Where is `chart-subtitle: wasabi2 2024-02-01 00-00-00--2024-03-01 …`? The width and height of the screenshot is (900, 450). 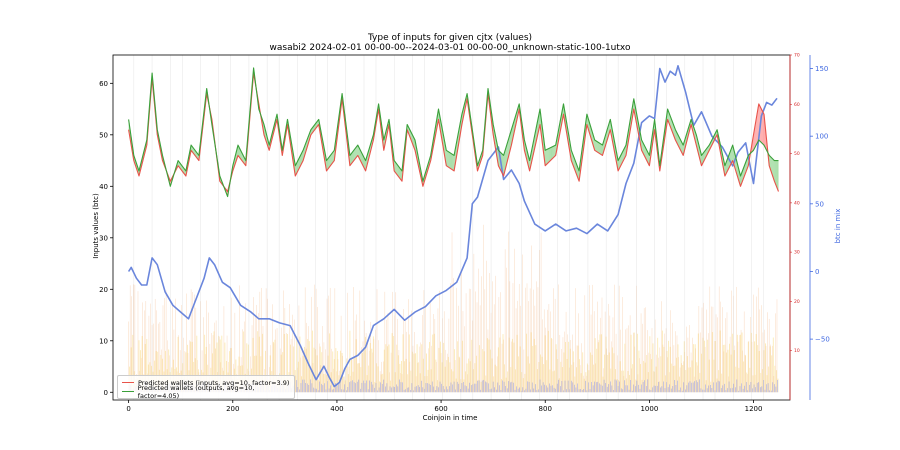 chart-subtitle: wasabi2 2024-02-01 00-00-00--2024-03-01 … is located at coordinates (450, 48).